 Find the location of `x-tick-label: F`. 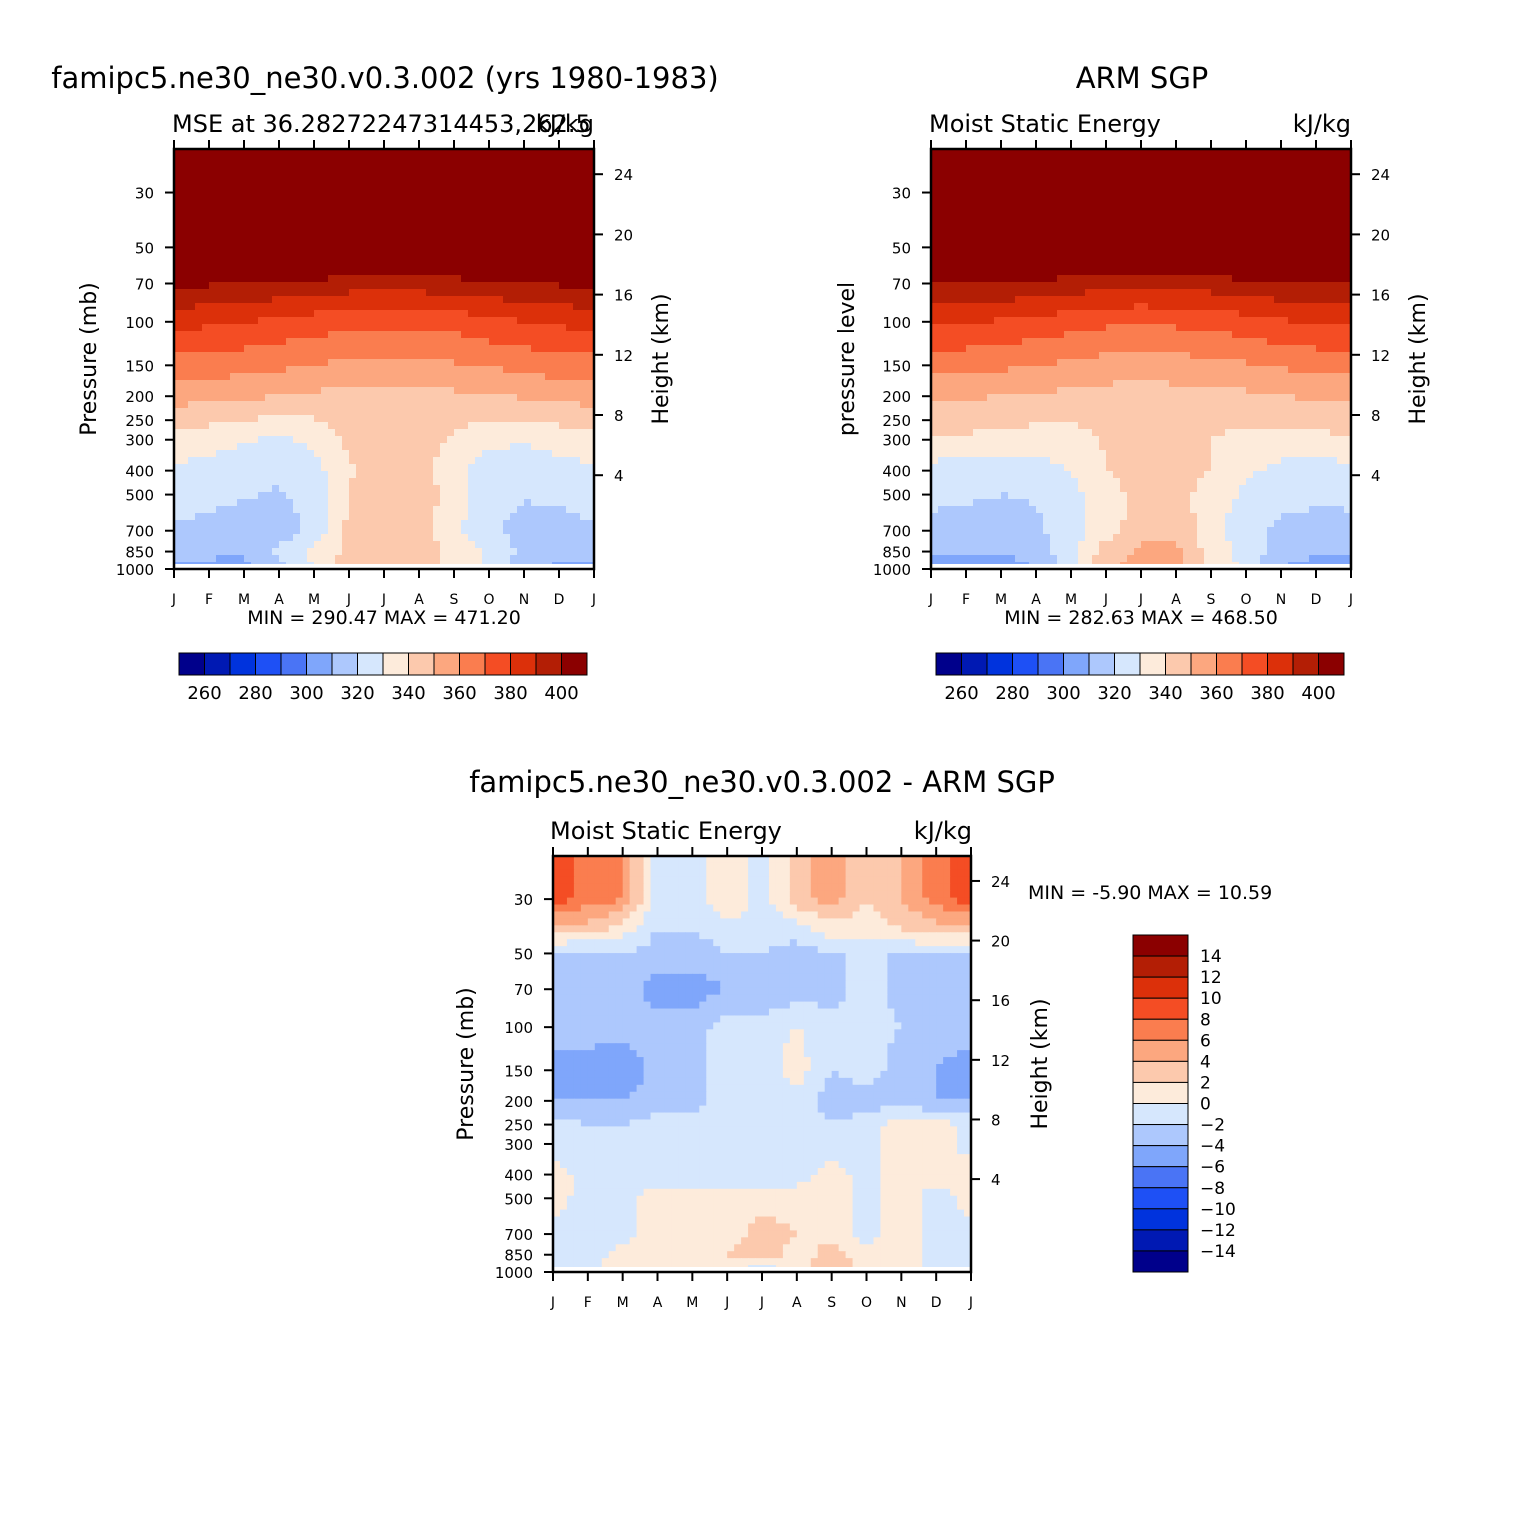

x-tick-label: F is located at coordinates (209, 600).